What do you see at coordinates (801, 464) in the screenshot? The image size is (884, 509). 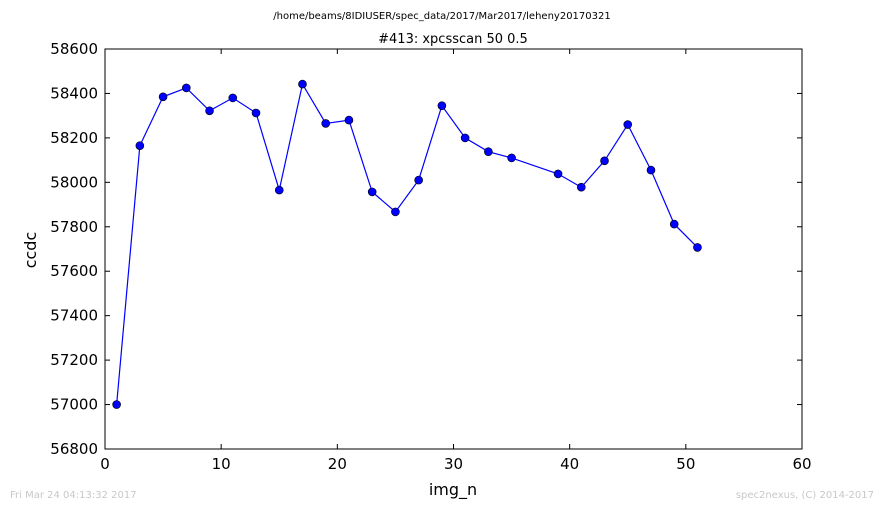 I see `x-tick-label: 60` at bounding box center [801, 464].